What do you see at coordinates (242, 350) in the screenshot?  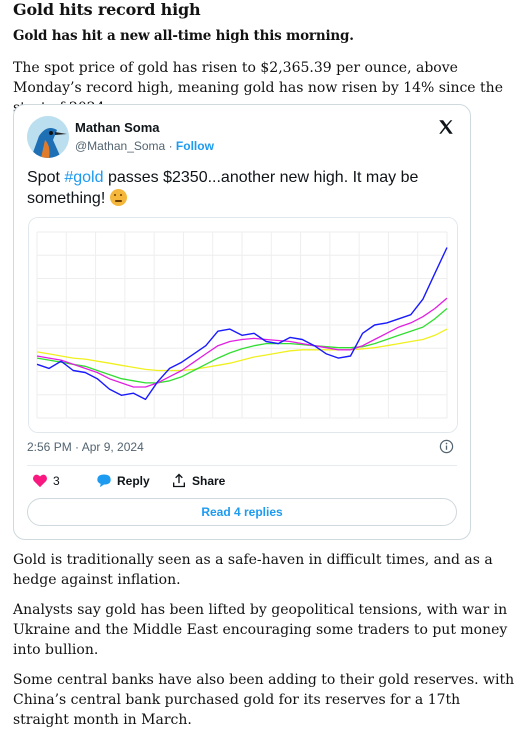 I see `series-line-ma-slow` at bounding box center [242, 350].